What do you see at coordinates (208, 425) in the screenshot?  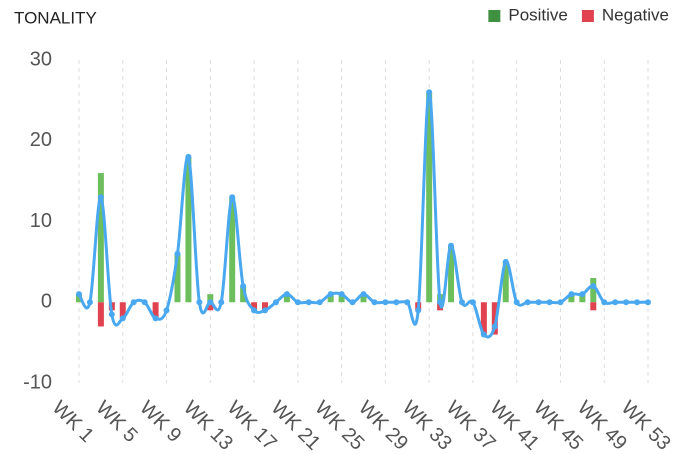 I see `x-tick-label: WK 13` at bounding box center [208, 425].